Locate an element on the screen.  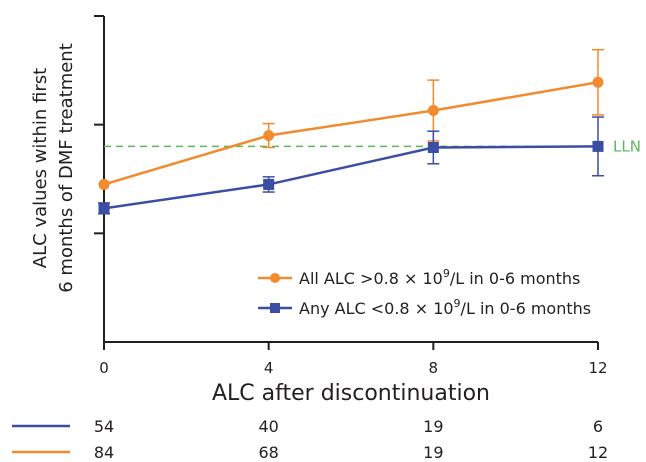
legend-marker-square is located at coordinates (275, 308).